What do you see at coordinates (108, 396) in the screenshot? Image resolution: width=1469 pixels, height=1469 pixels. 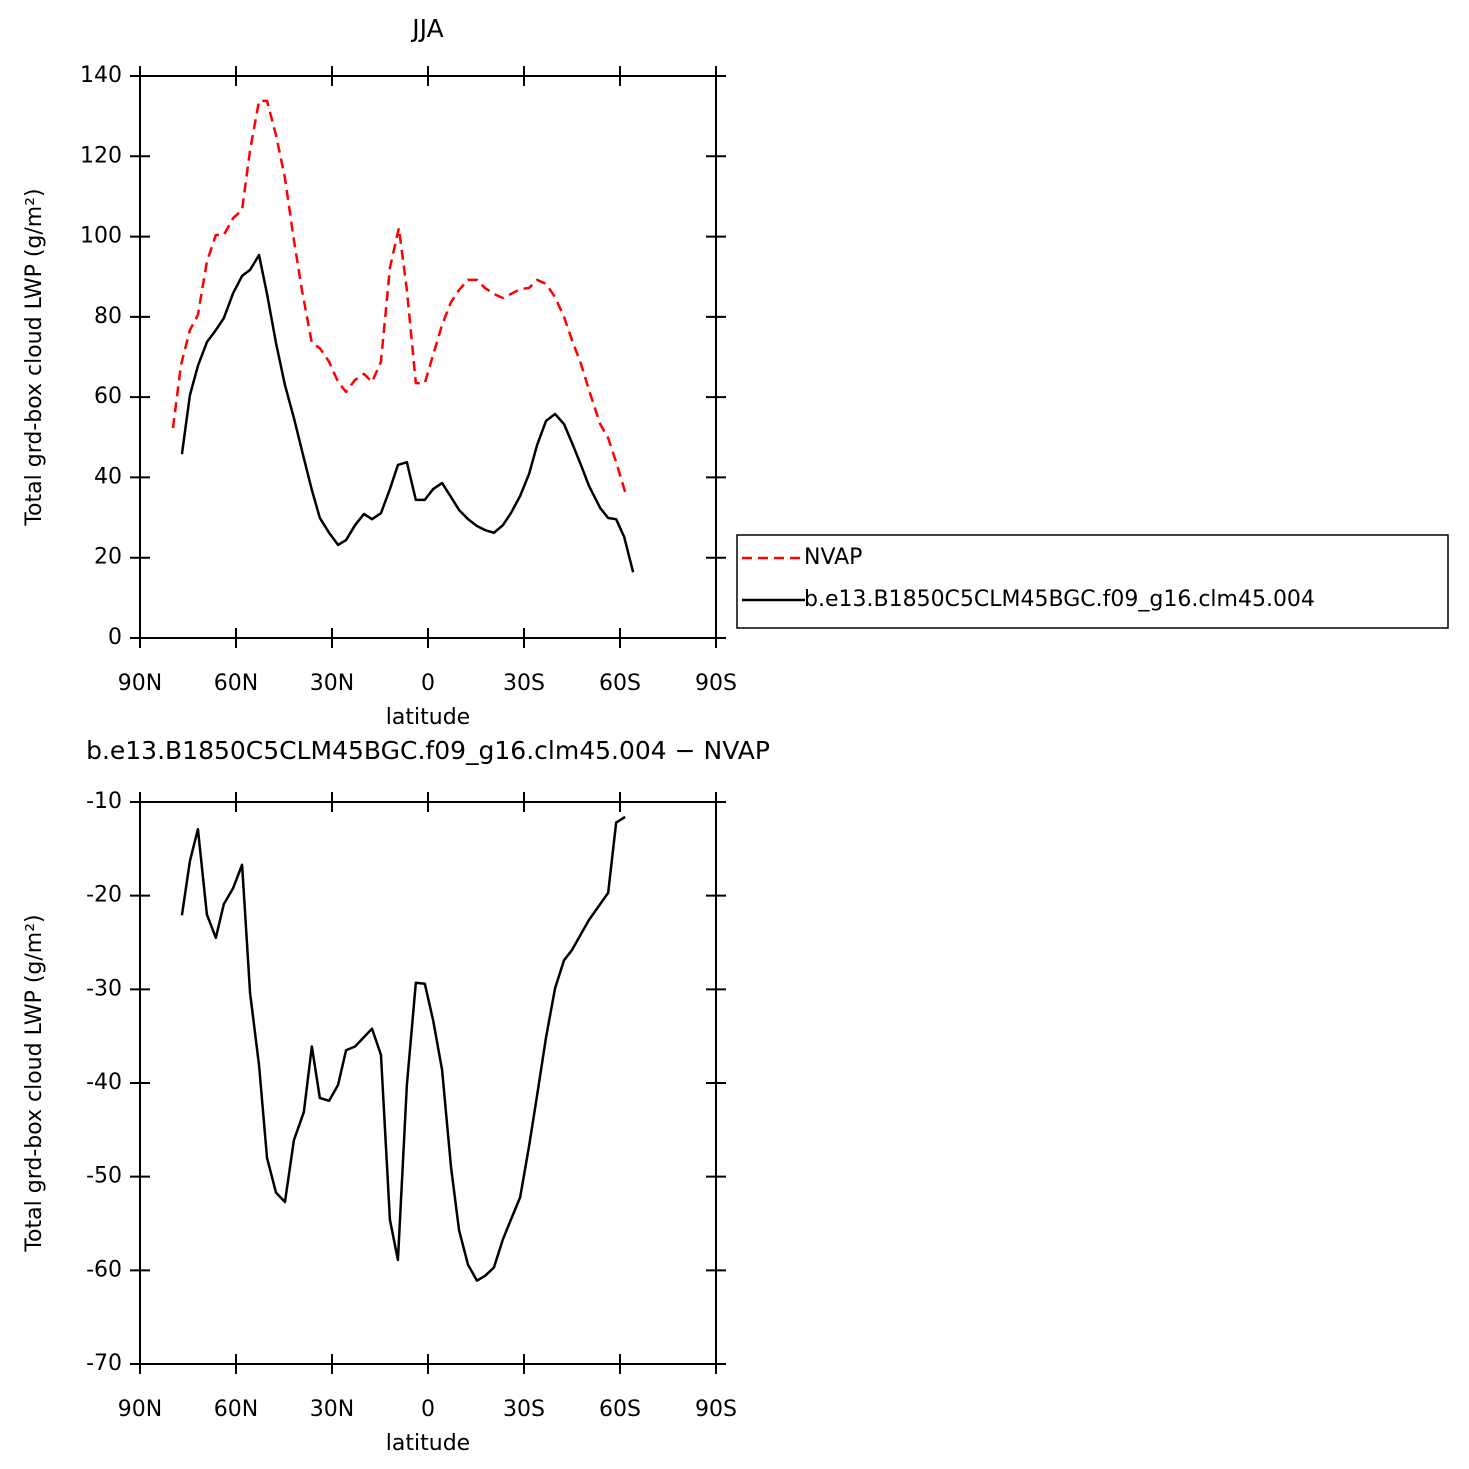 I see `y-tick-label: 60` at bounding box center [108, 396].